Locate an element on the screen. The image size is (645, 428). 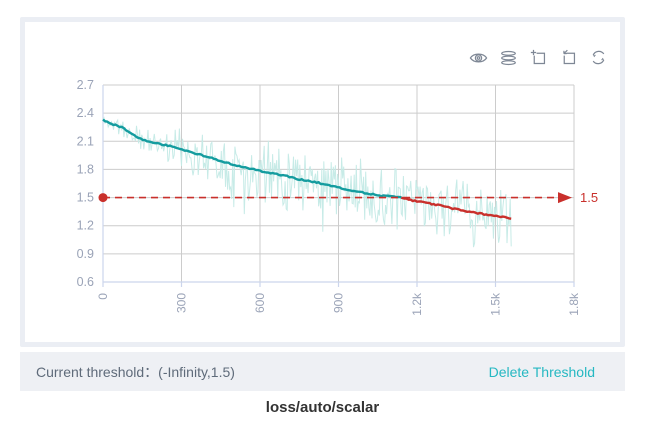
smoothed-series-line-below-threshold is located at coordinates (456, 208).